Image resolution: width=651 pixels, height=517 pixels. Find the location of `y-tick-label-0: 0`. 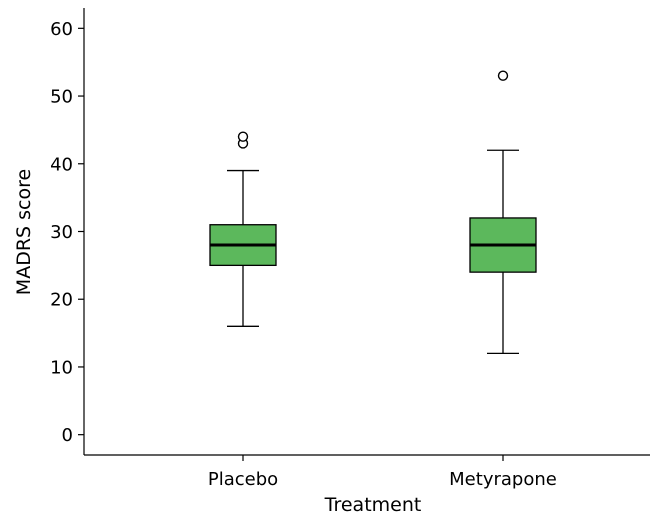

y-tick-label-0: 0 is located at coordinates (67, 435).